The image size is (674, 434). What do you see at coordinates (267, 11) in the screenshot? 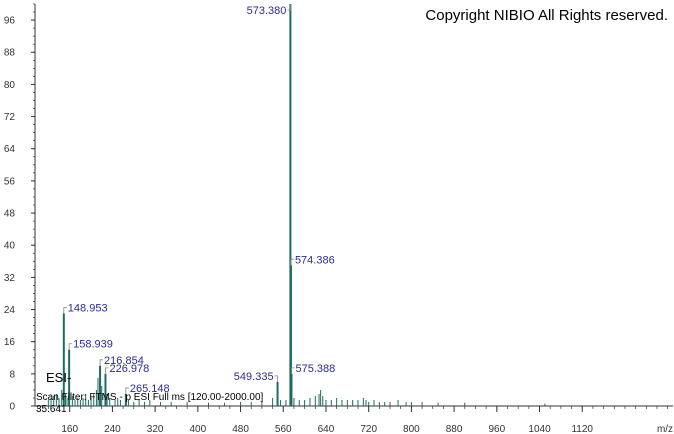
I see `peak-label: 573.380` at bounding box center [267, 11].